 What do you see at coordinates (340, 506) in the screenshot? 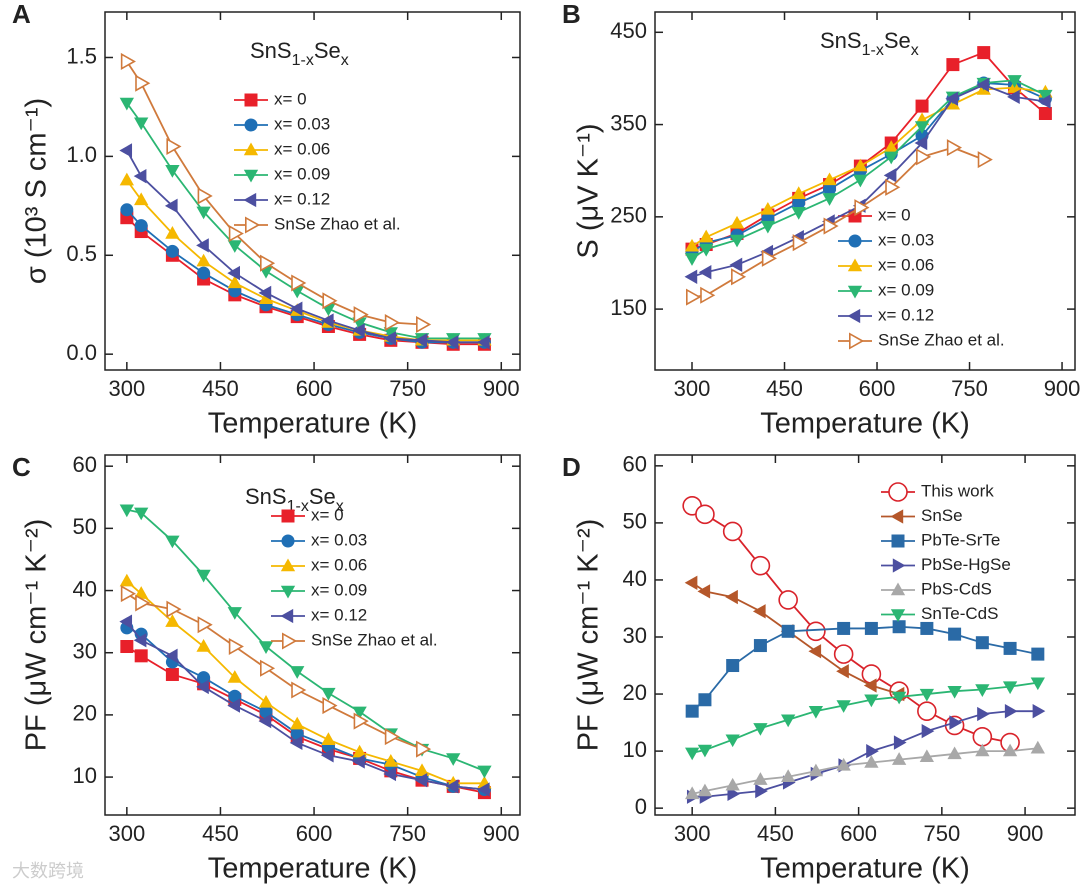
I see `annotation-part: x` at bounding box center [340, 506].